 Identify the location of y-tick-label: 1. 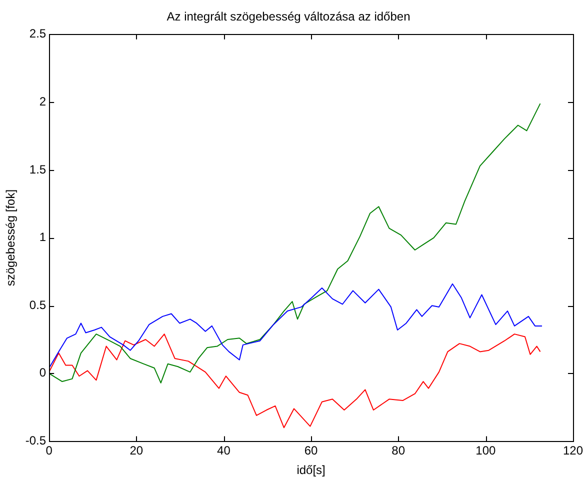
(42, 237).